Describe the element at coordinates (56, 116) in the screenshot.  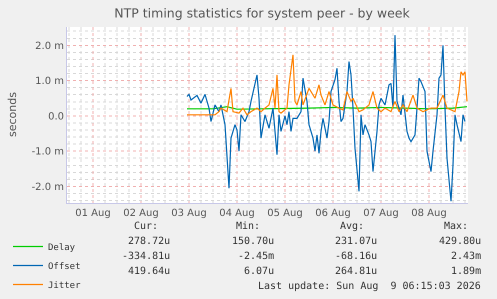
I see `y-tick-label: 0.0` at that location.